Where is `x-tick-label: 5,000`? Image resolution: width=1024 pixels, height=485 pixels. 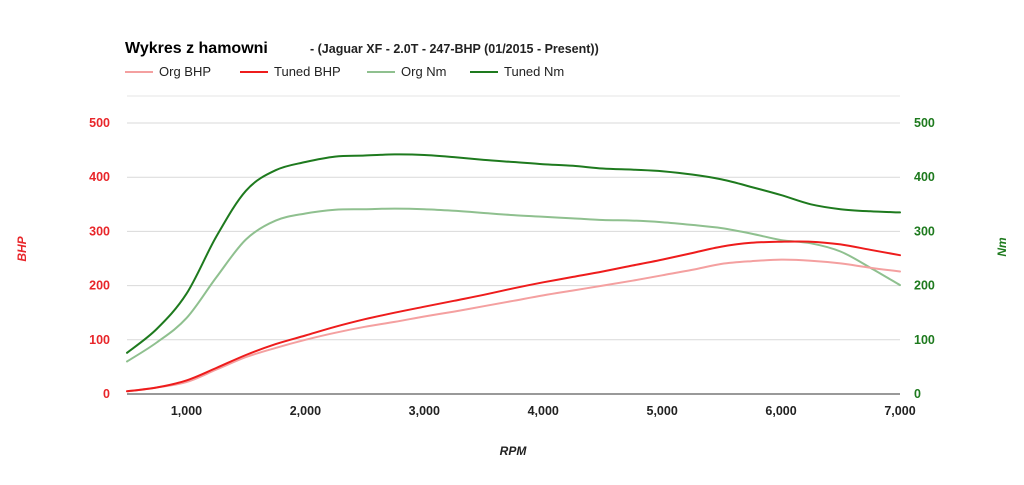 x-tick-label: 5,000 is located at coordinates (662, 411).